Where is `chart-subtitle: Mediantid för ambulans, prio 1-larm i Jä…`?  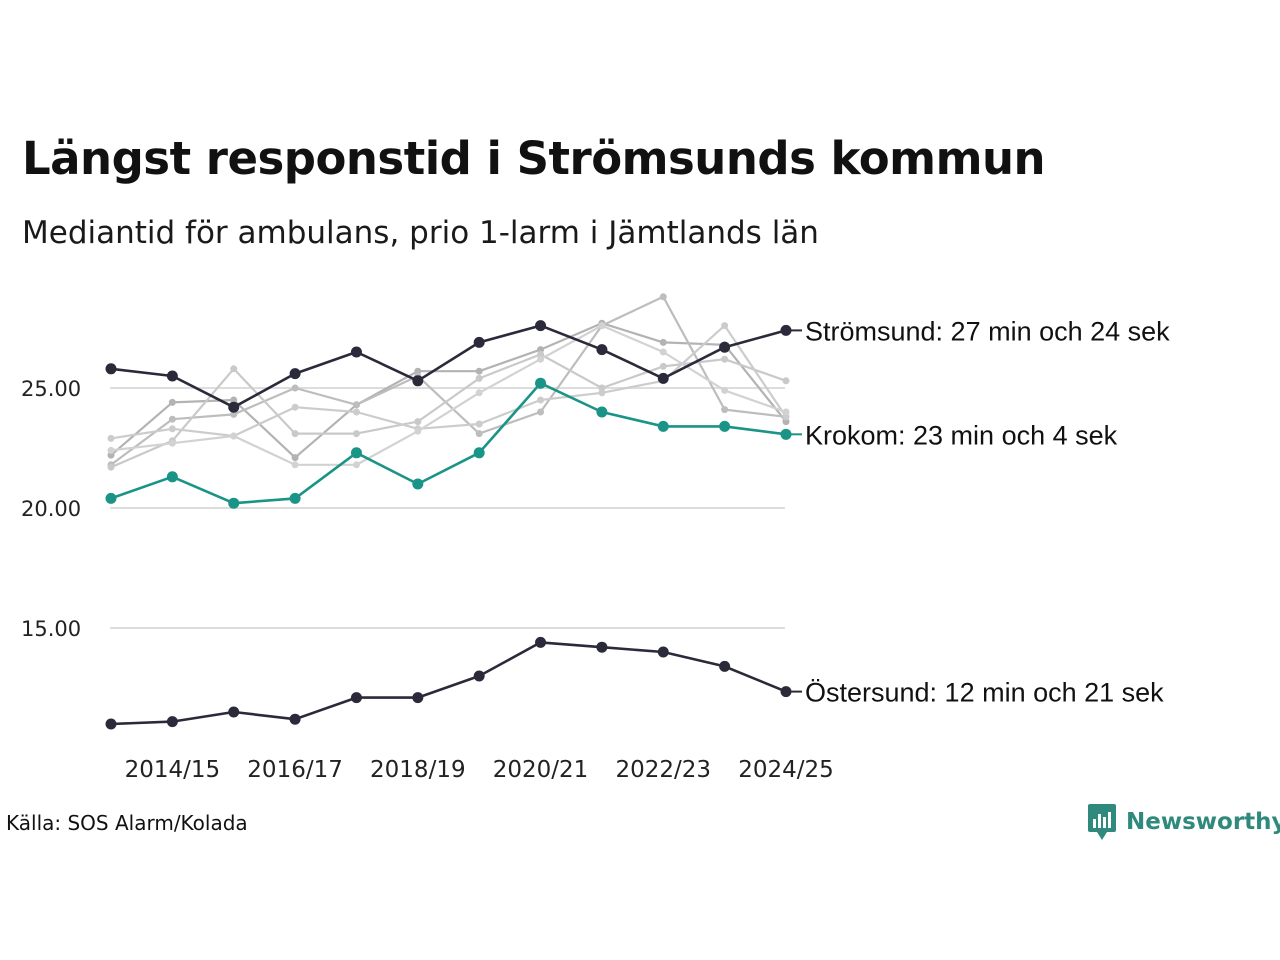 chart-subtitle: Mediantid för ambulans, prio 1-larm i Jä… is located at coordinates (420, 233).